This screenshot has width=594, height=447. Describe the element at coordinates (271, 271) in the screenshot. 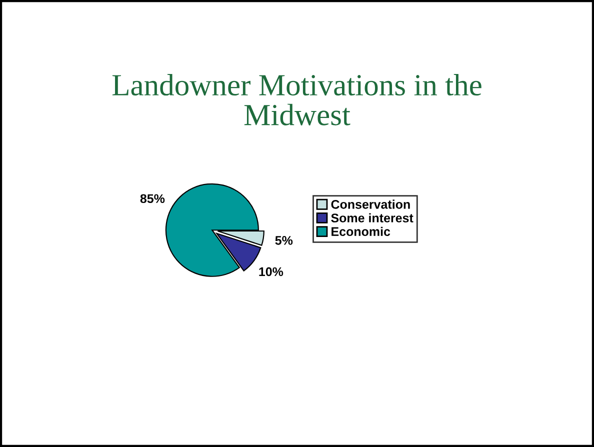

I see `data-label: 10%` at that location.